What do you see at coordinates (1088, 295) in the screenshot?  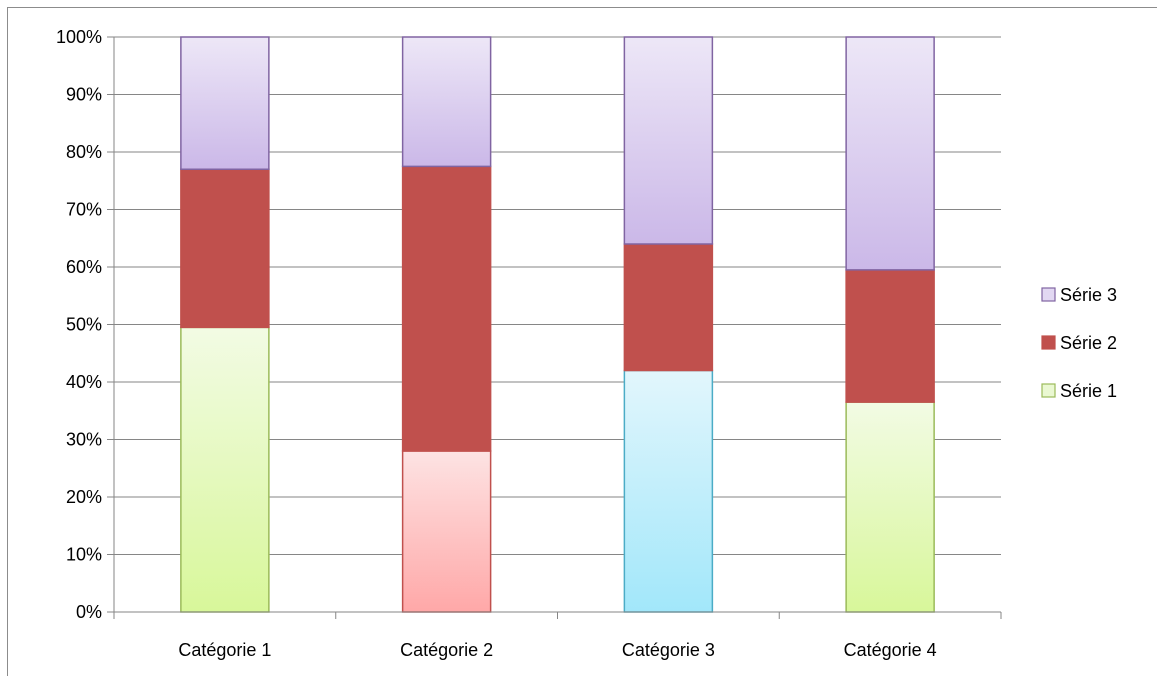 I see `legend-label: Série 3` at bounding box center [1088, 295].